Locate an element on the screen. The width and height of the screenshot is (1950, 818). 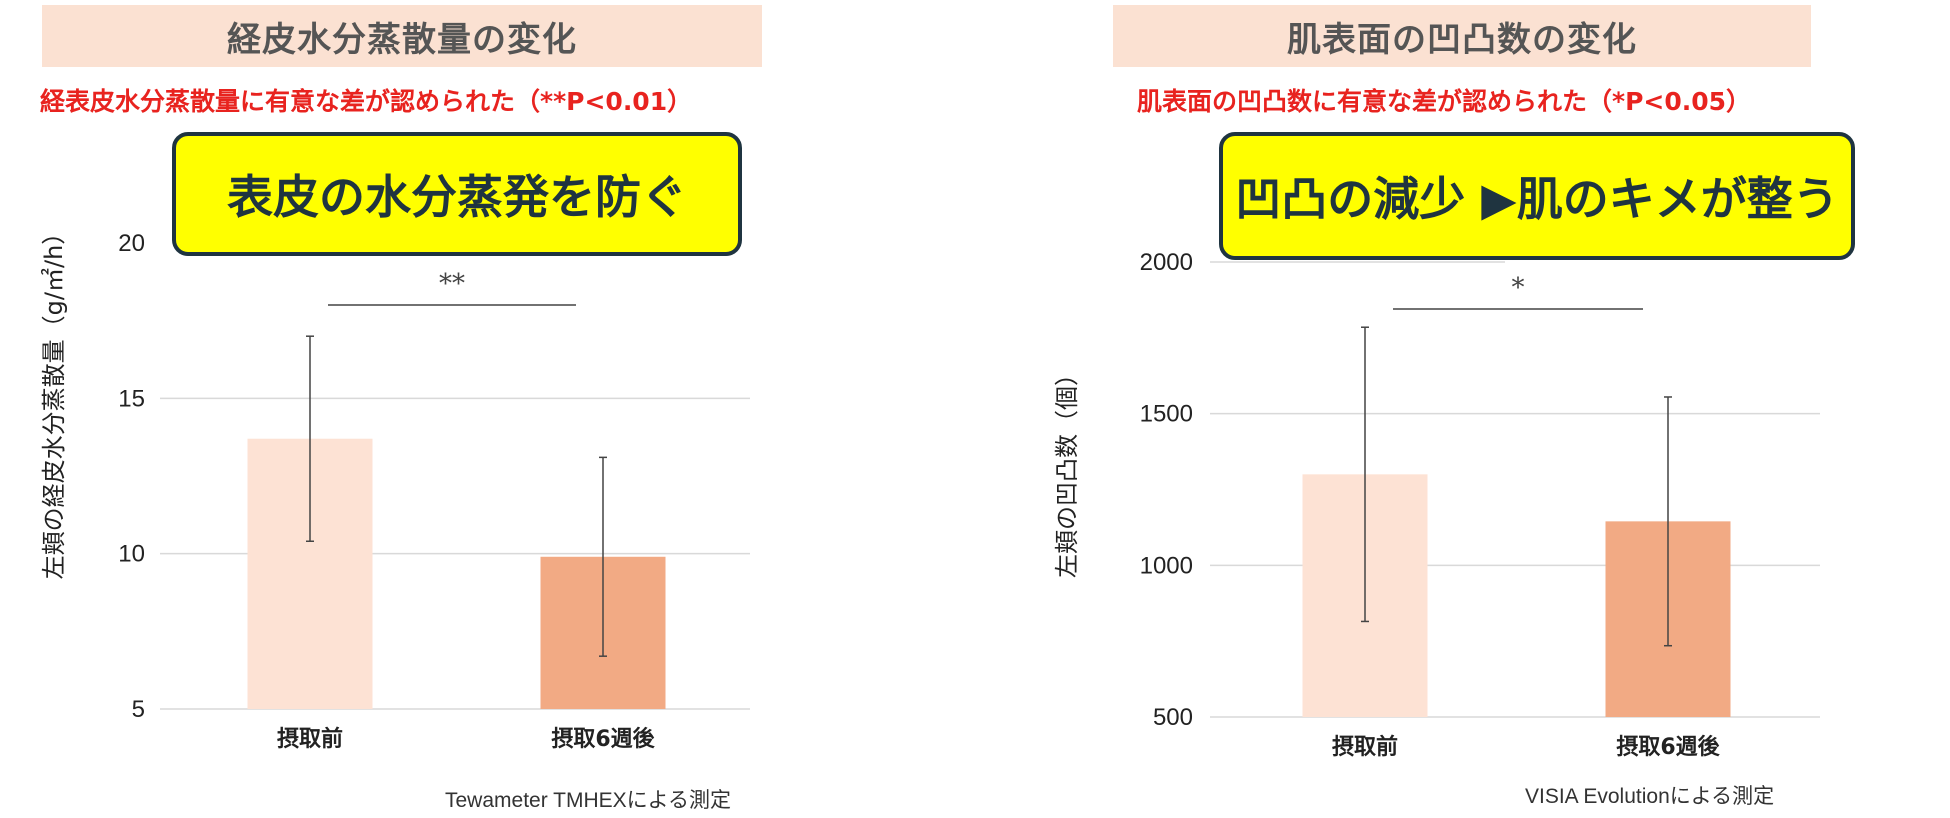
significance-note: 肌表面の凹凸数に有意な差が認められた（*P<0.05） is located at coordinates (1444, 101).